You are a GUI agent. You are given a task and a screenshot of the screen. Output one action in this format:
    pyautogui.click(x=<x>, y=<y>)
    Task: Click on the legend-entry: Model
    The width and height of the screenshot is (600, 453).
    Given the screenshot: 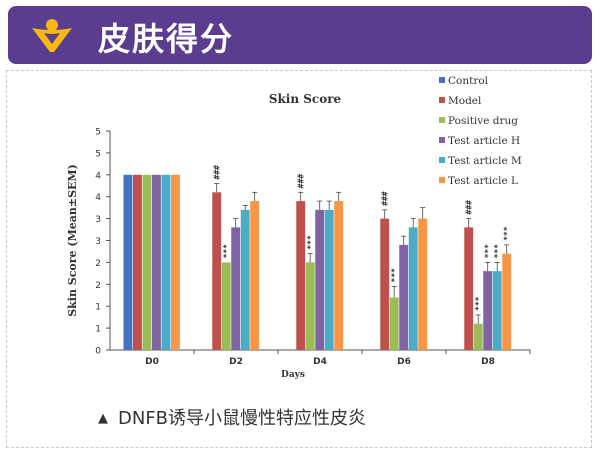 What is the action you would take?
    pyautogui.click(x=465, y=101)
    